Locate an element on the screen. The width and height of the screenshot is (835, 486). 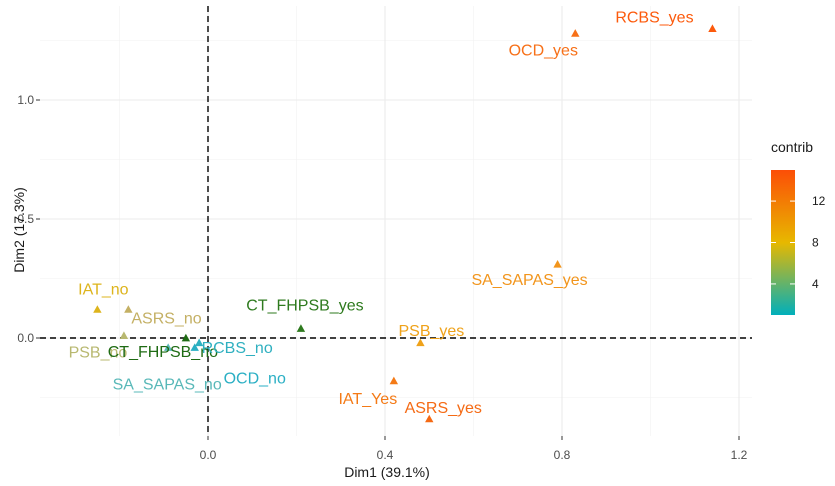
point-label-iat-no: IAT_no is located at coordinates (103, 289).